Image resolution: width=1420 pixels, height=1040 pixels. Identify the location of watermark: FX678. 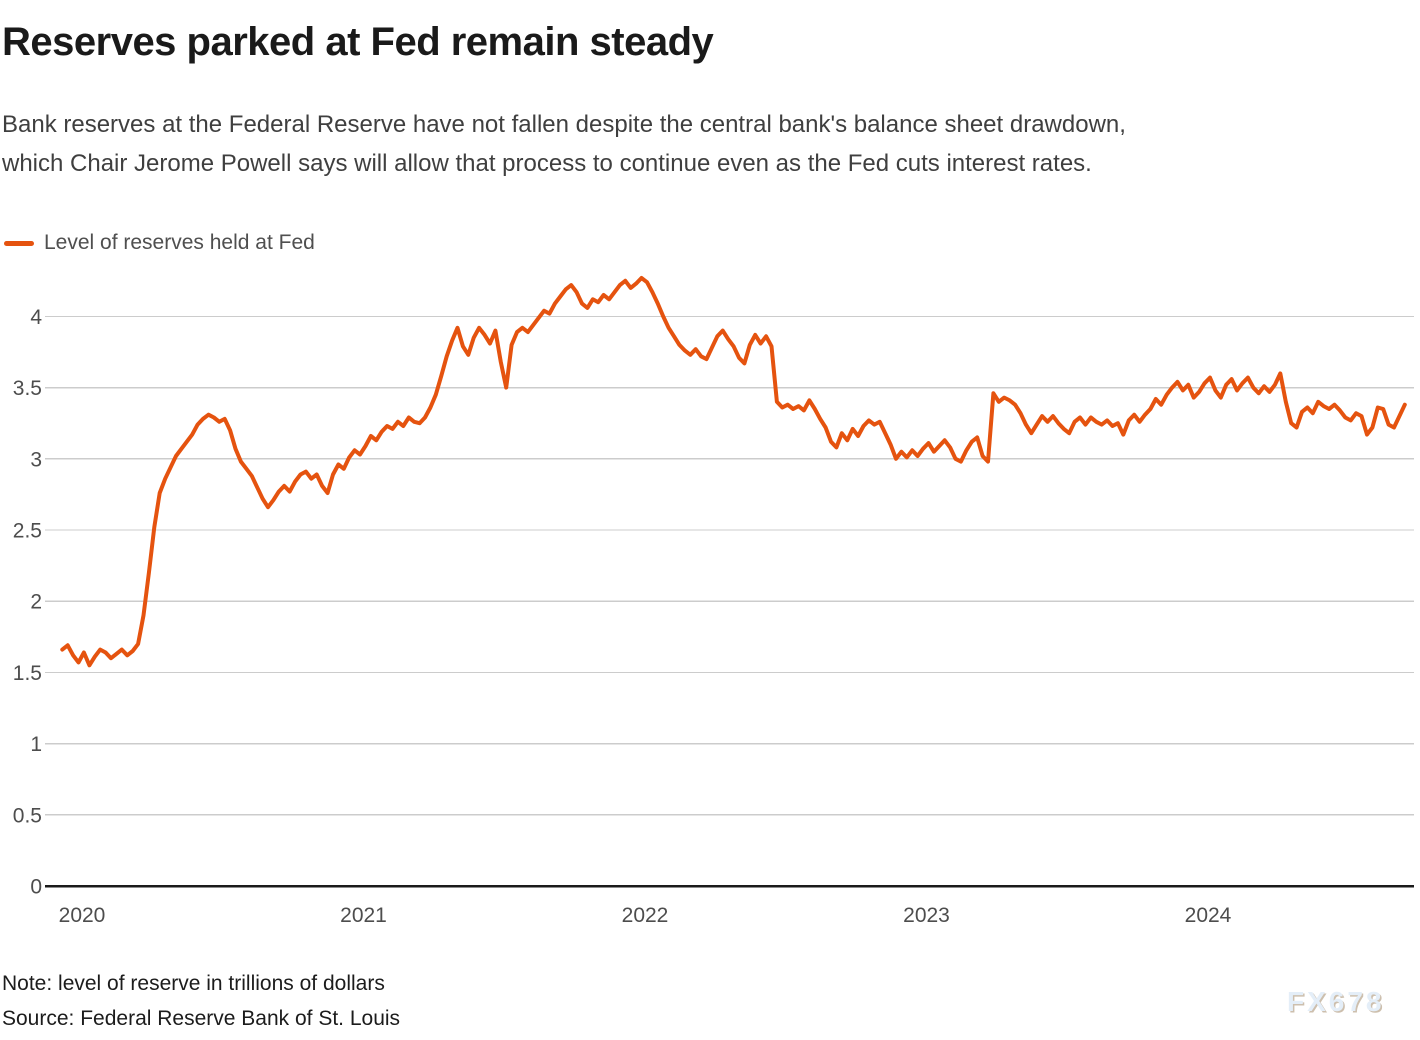
(1336, 1001).